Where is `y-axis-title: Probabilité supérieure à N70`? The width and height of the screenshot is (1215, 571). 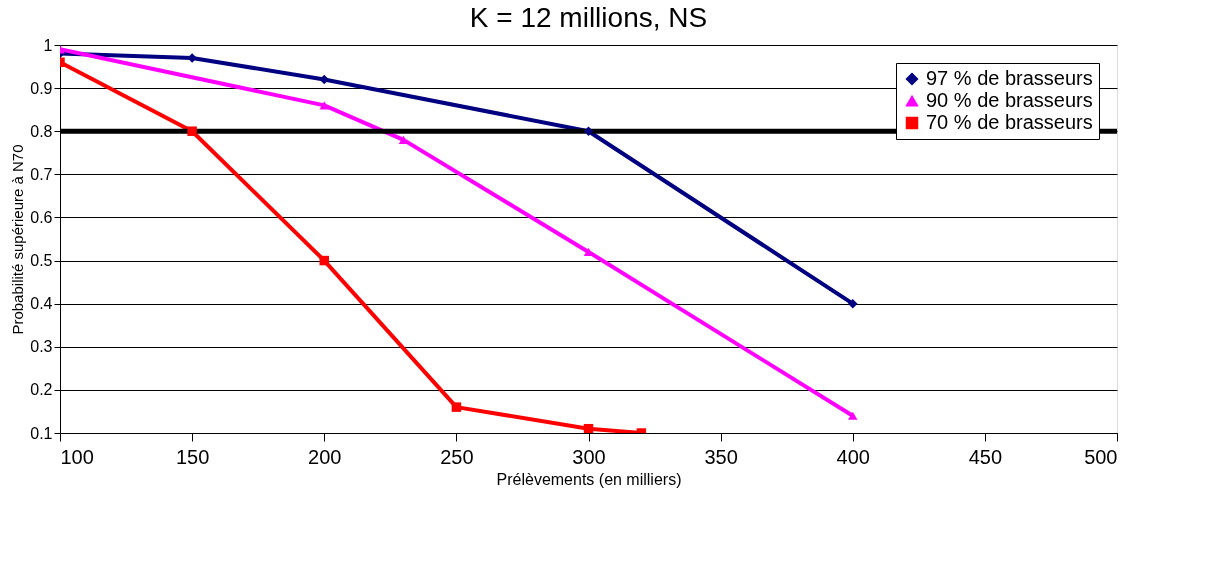 y-axis-title: Probabilité supérieure à N70 is located at coordinates (18, 239).